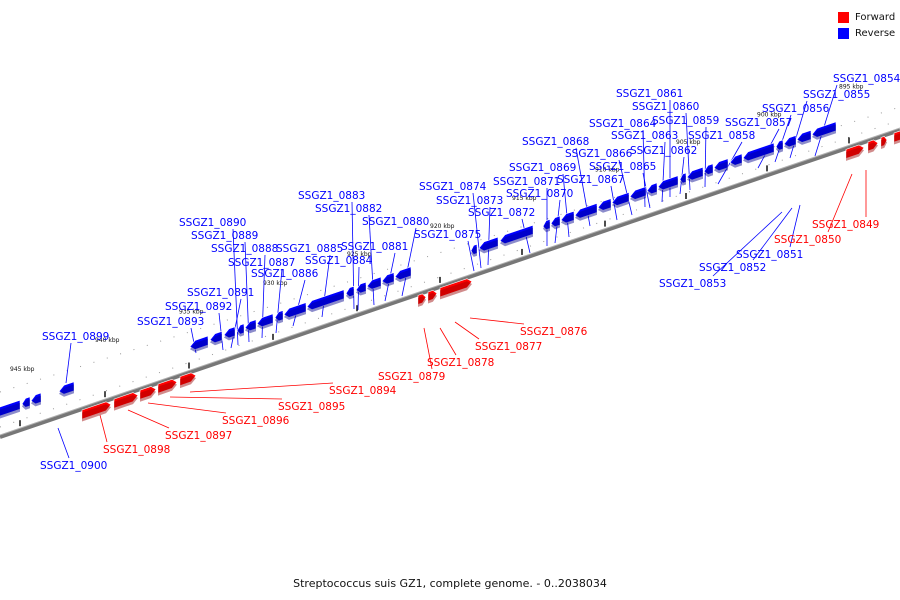 The width and height of the screenshot is (900, 600). Describe the element at coordinates (22, 369) in the screenshot. I see `kbp-label-945-kbp: 945 kbp` at that location.